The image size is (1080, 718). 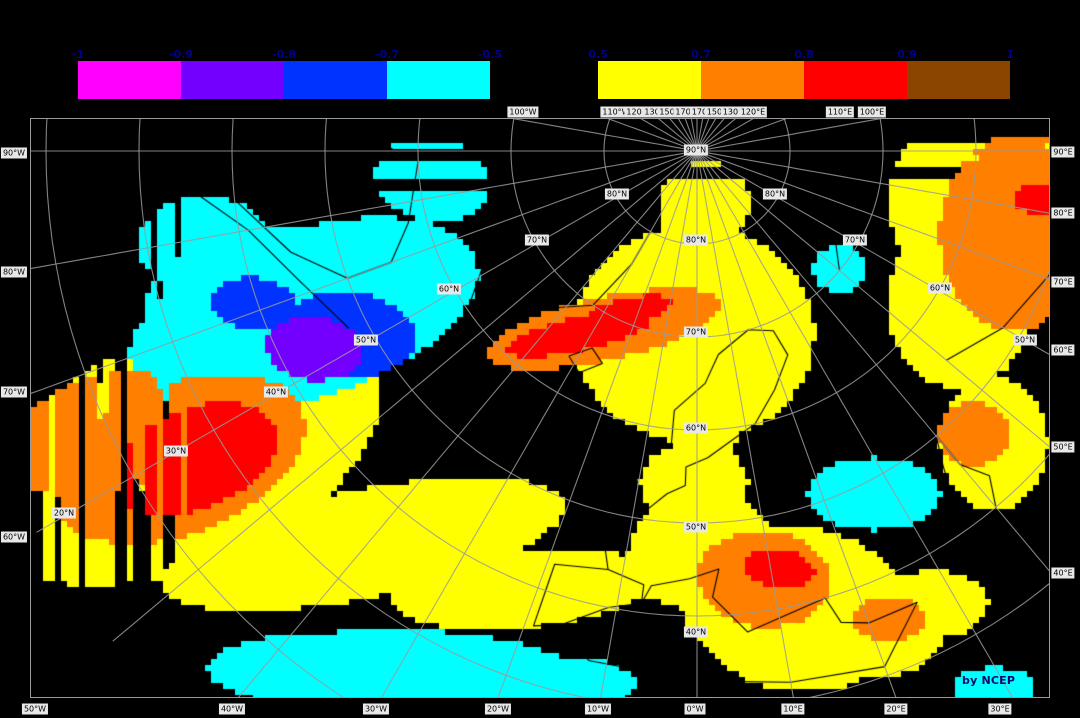 What do you see at coordinates (855, 240) in the screenshot?
I see `latitude-label-5: 70°N` at bounding box center [855, 240].